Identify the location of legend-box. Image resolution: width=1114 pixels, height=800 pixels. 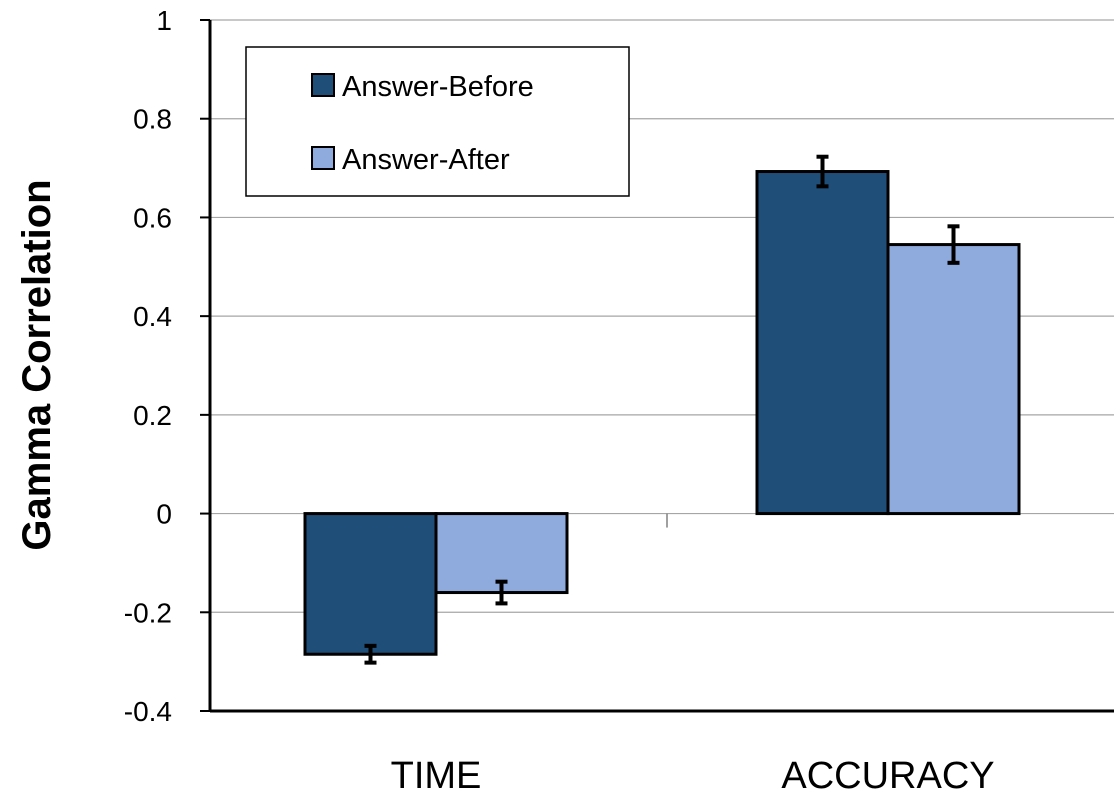
(437, 121).